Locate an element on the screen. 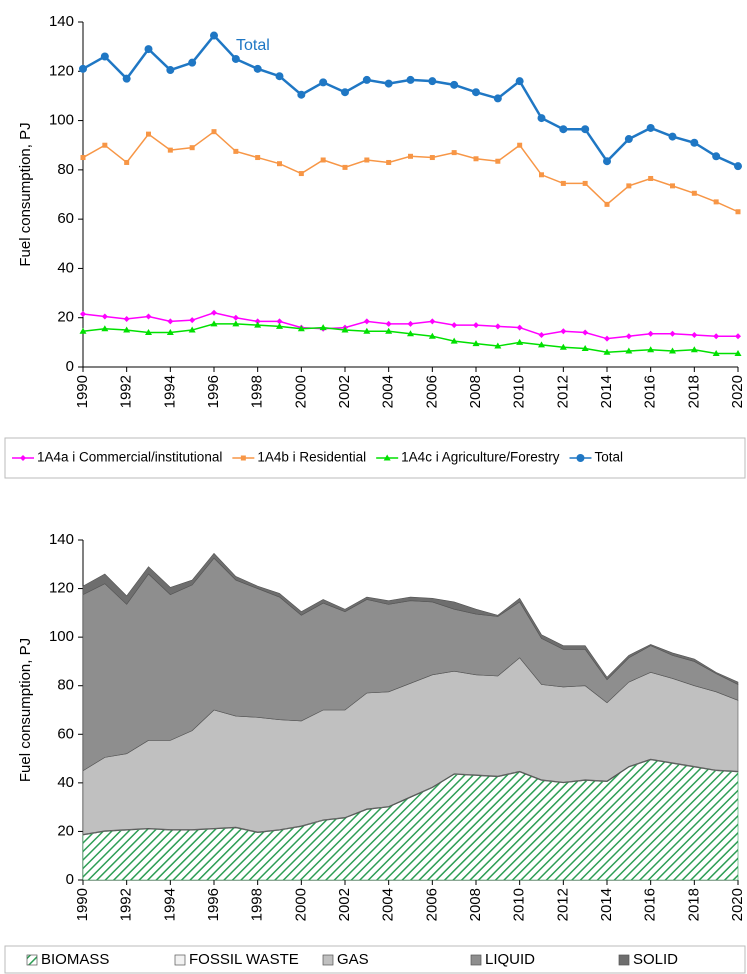  legend-item: BIOMASS is located at coordinates (67, 959).